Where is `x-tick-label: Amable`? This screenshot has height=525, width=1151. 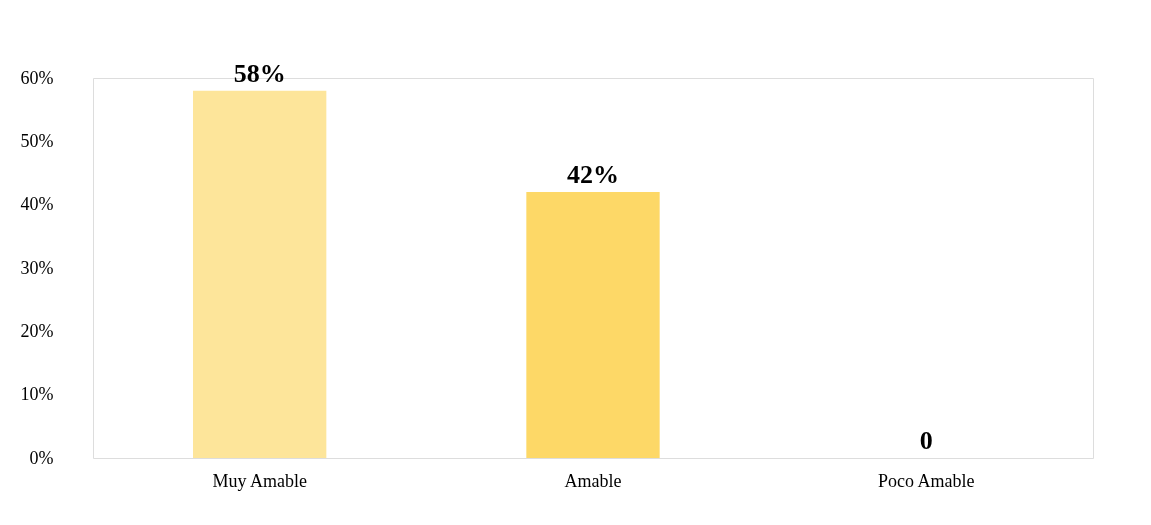
x-tick-label: Amable is located at coordinates (593, 480).